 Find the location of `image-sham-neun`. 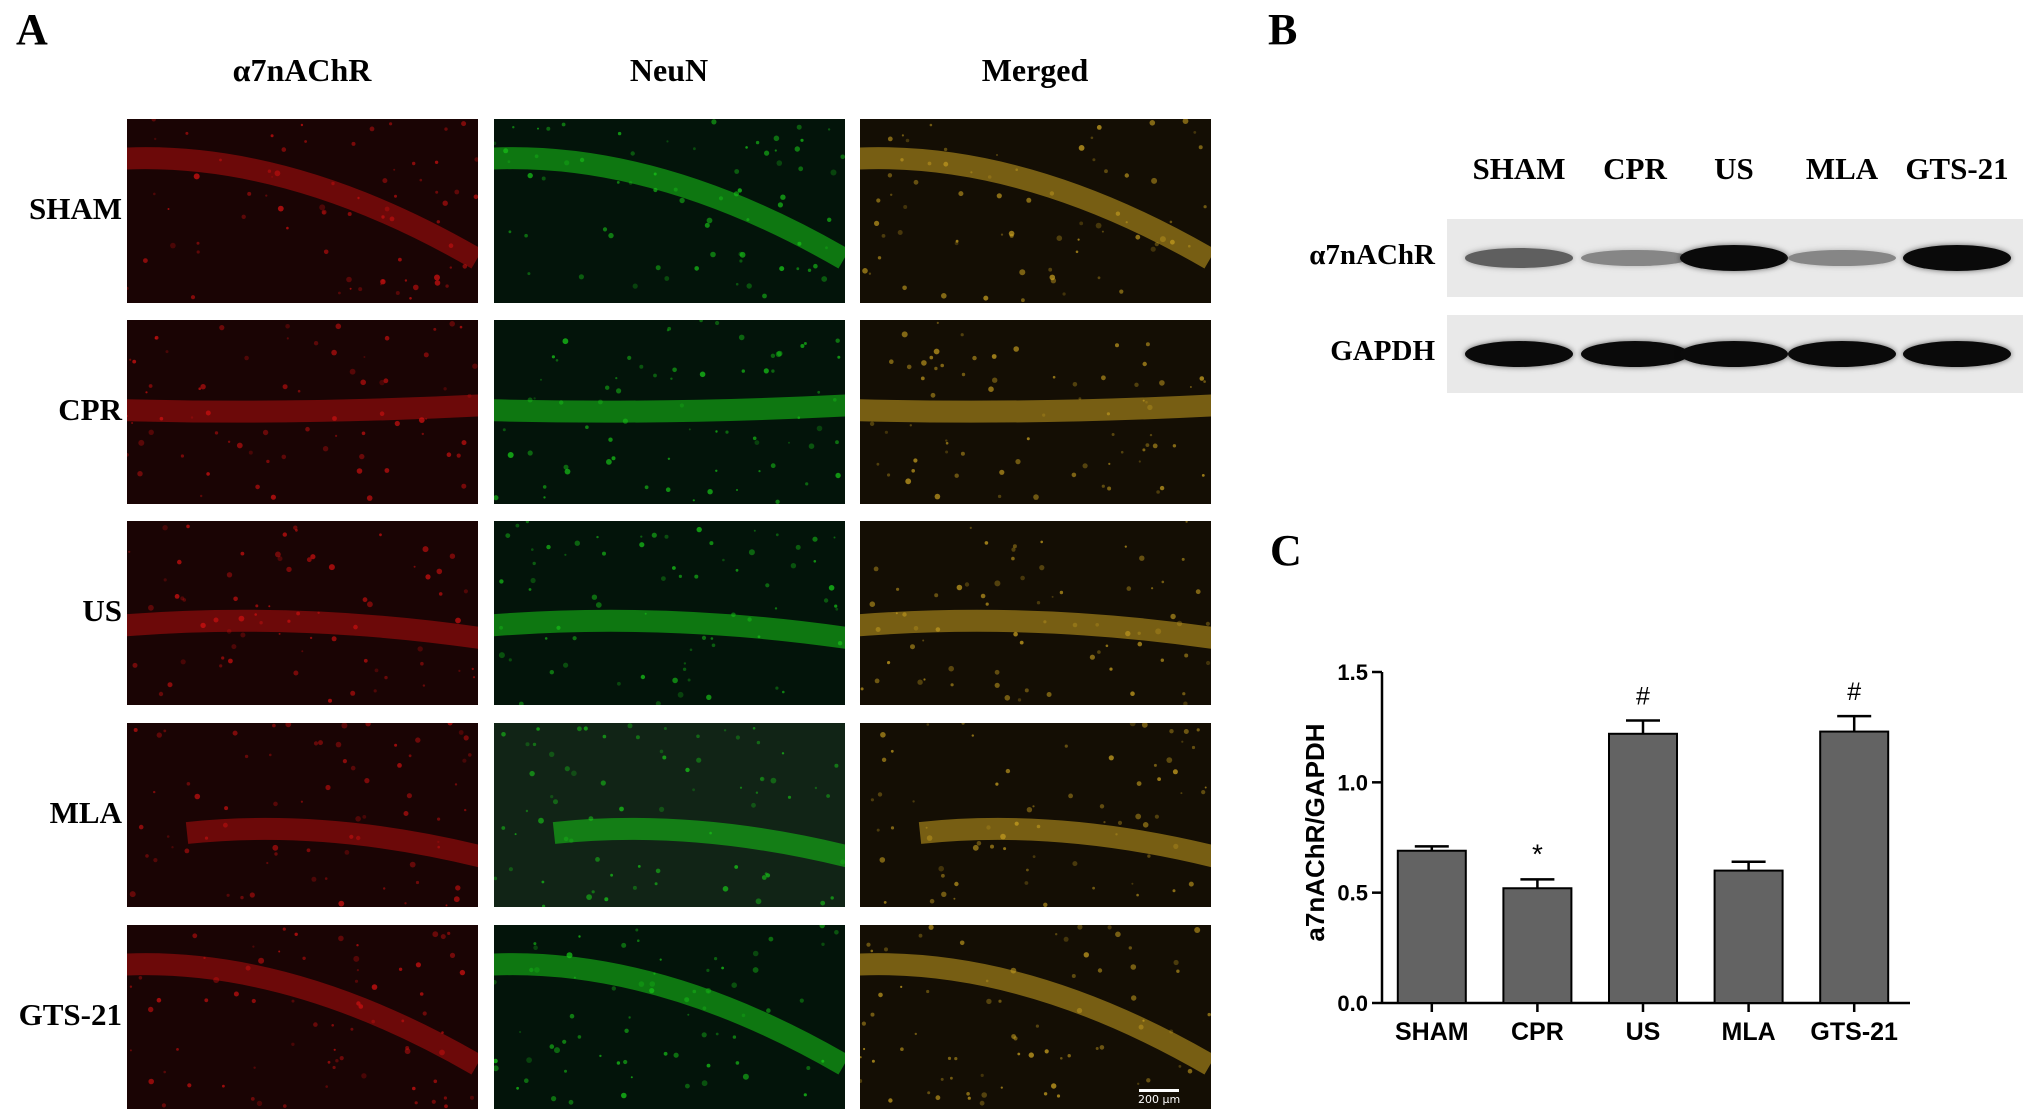

image-sham-neun is located at coordinates (669, 211).